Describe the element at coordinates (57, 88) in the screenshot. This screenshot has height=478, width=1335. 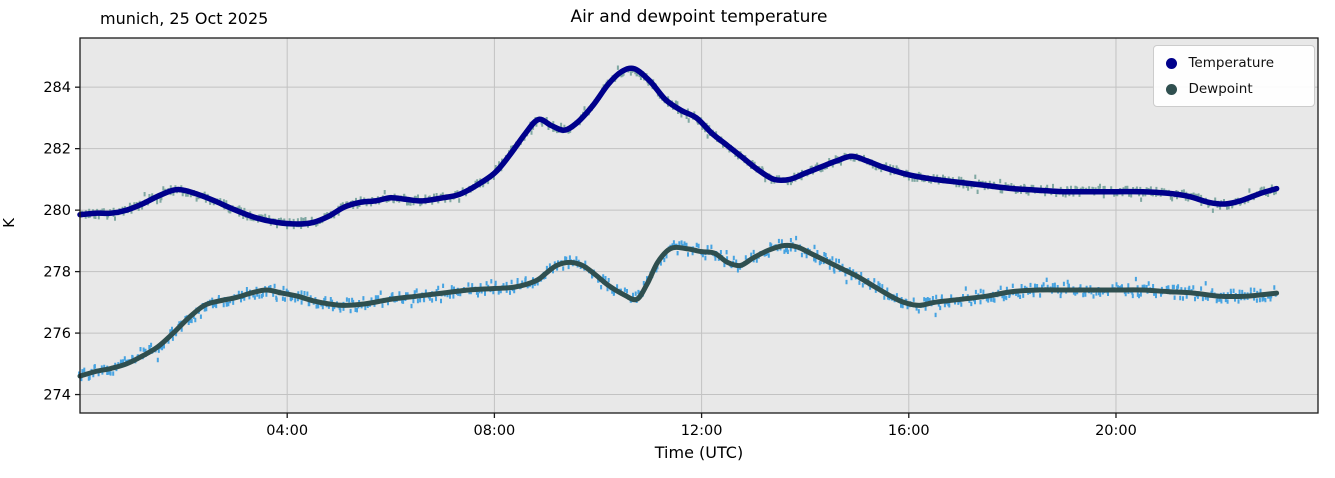
I see `y-tick-label: 284` at that location.